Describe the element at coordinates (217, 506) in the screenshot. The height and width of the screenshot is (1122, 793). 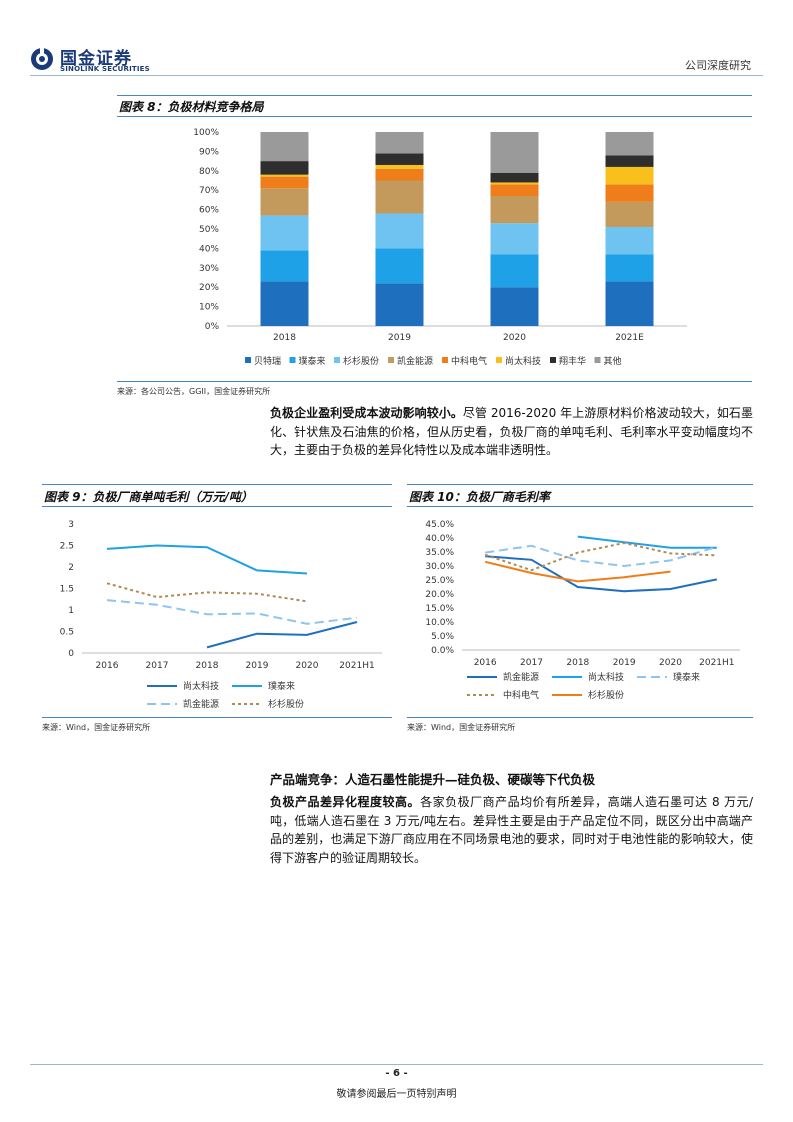
I see `fig9-title-rule` at that location.